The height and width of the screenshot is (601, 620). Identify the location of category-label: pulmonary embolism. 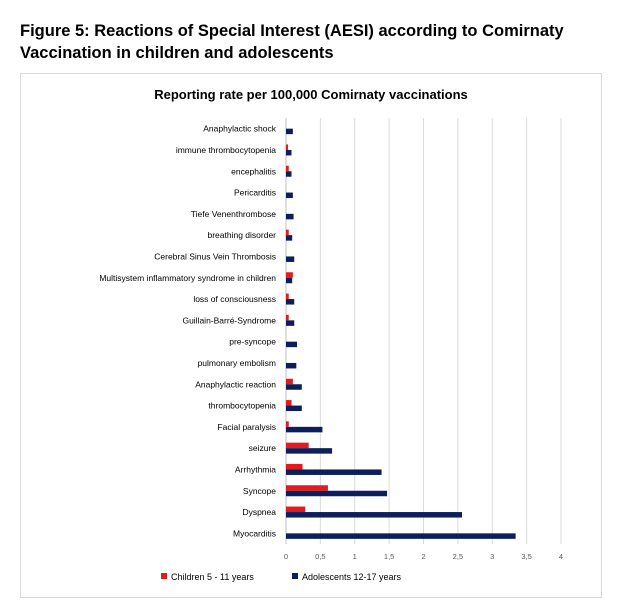
(237, 363).